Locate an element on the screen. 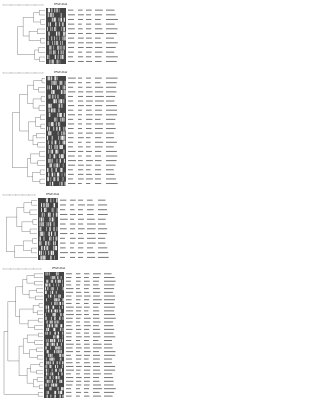  gel is located at coordinates (54, 335).